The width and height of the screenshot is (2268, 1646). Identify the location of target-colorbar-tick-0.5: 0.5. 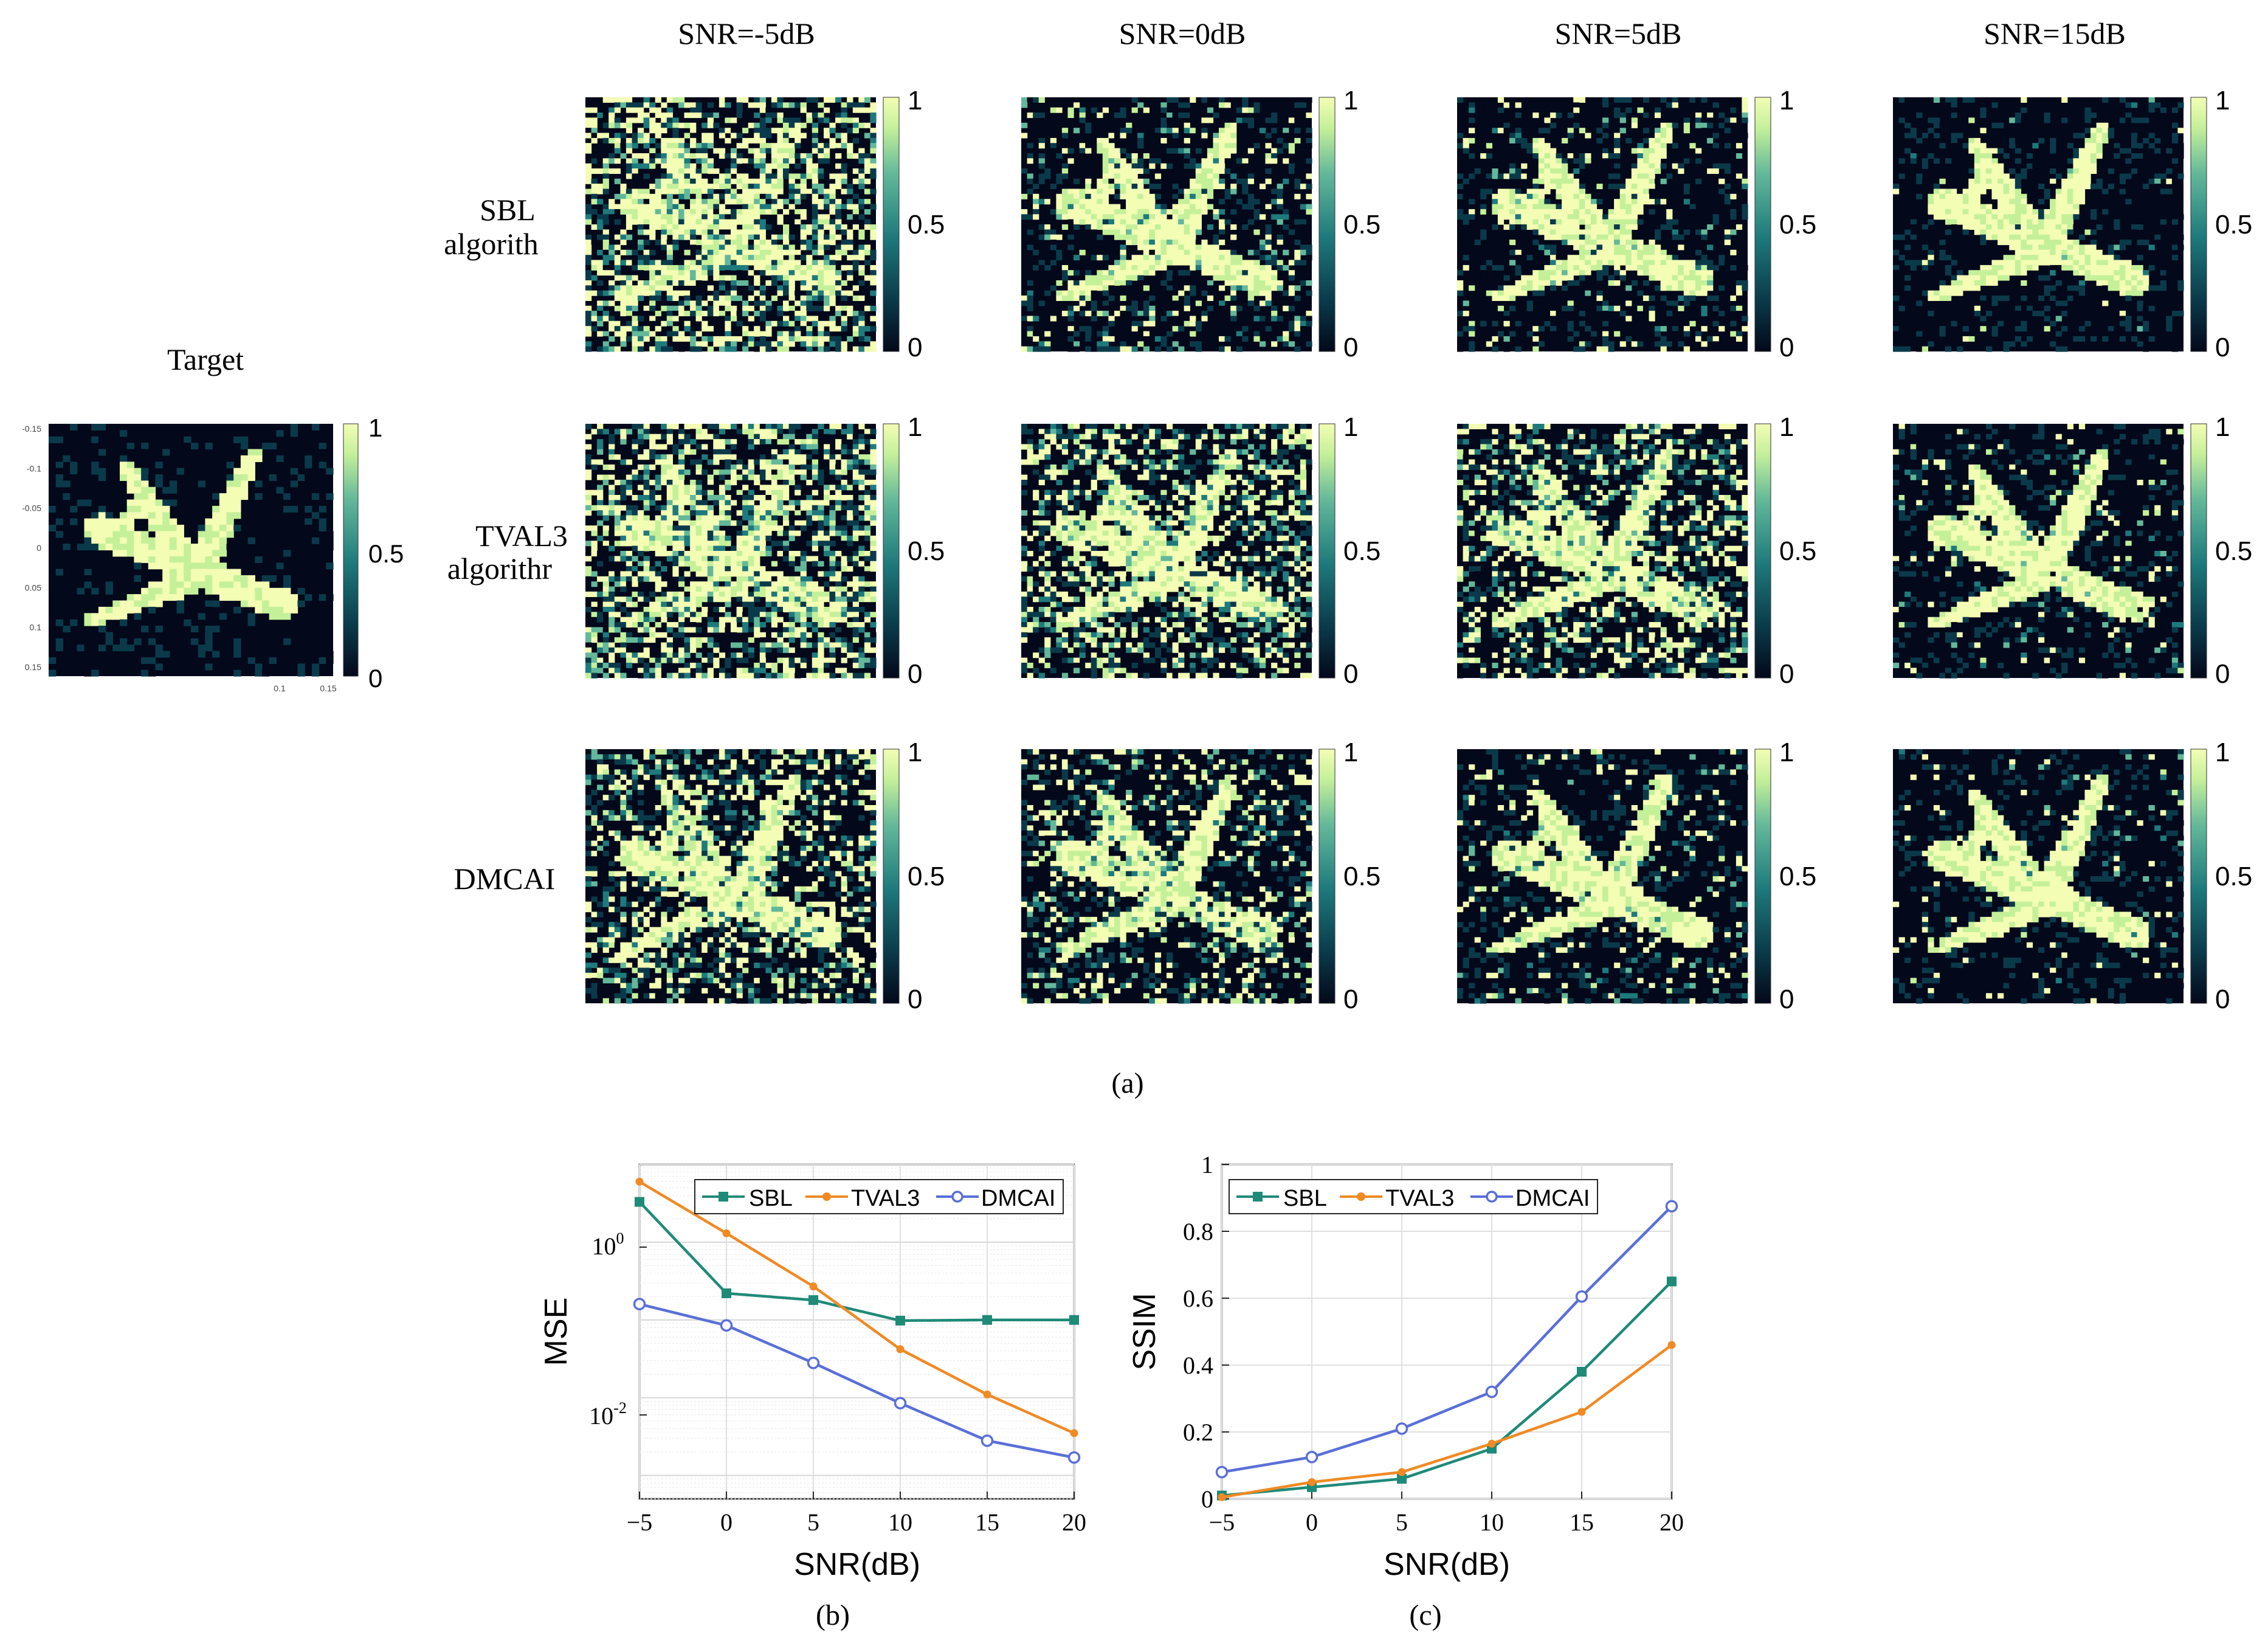
(386, 554).